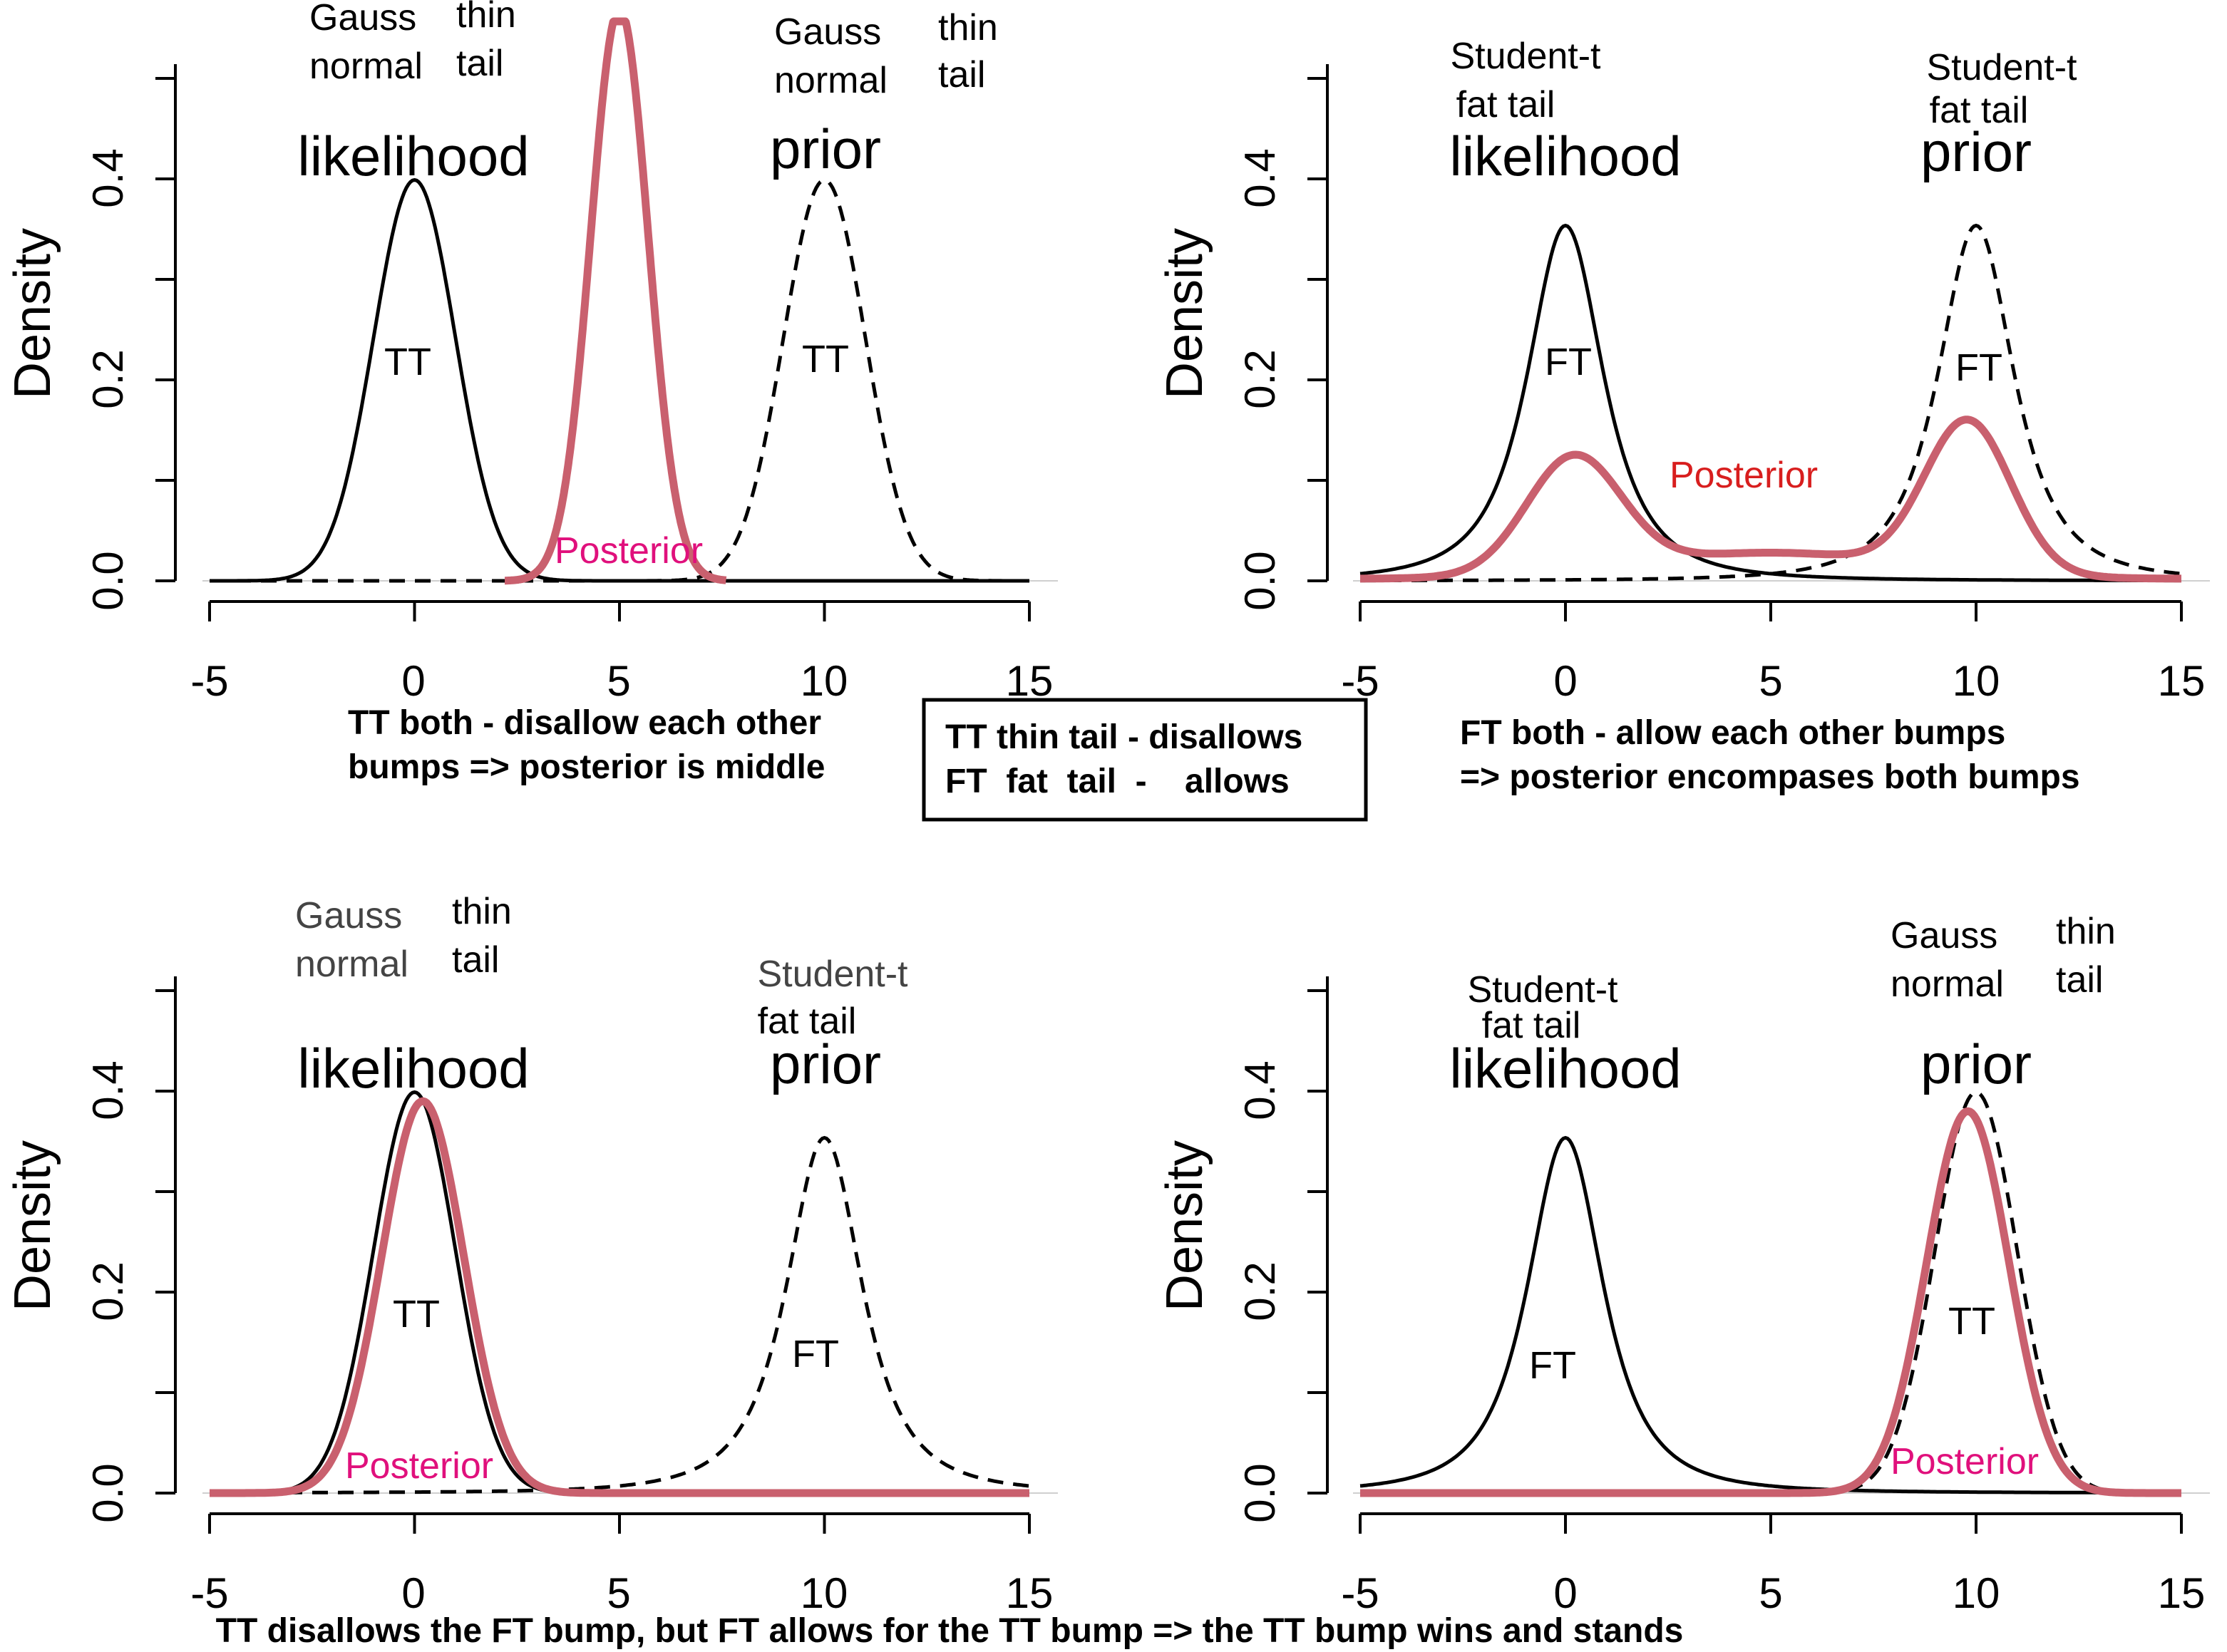 This screenshot has width=2227, height=1652. What do you see at coordinates (1123, 737) in the screenshot?
I see `legend-box-line: TT thin tail - disallows` at bounding box center [1123, 737].